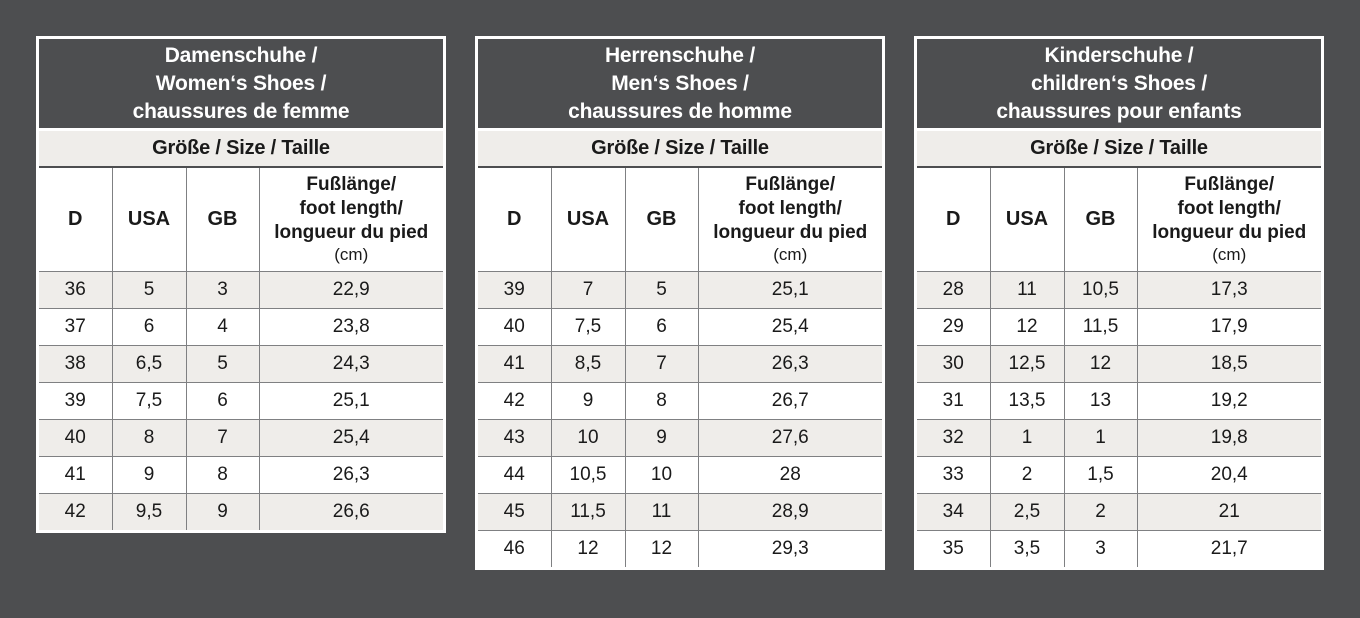 The width and height of the screenshot is (1360, 618). Describe the element at coordinates (351, 327) in the screenshot. I see `cell-footlength: 23,8` at that location.